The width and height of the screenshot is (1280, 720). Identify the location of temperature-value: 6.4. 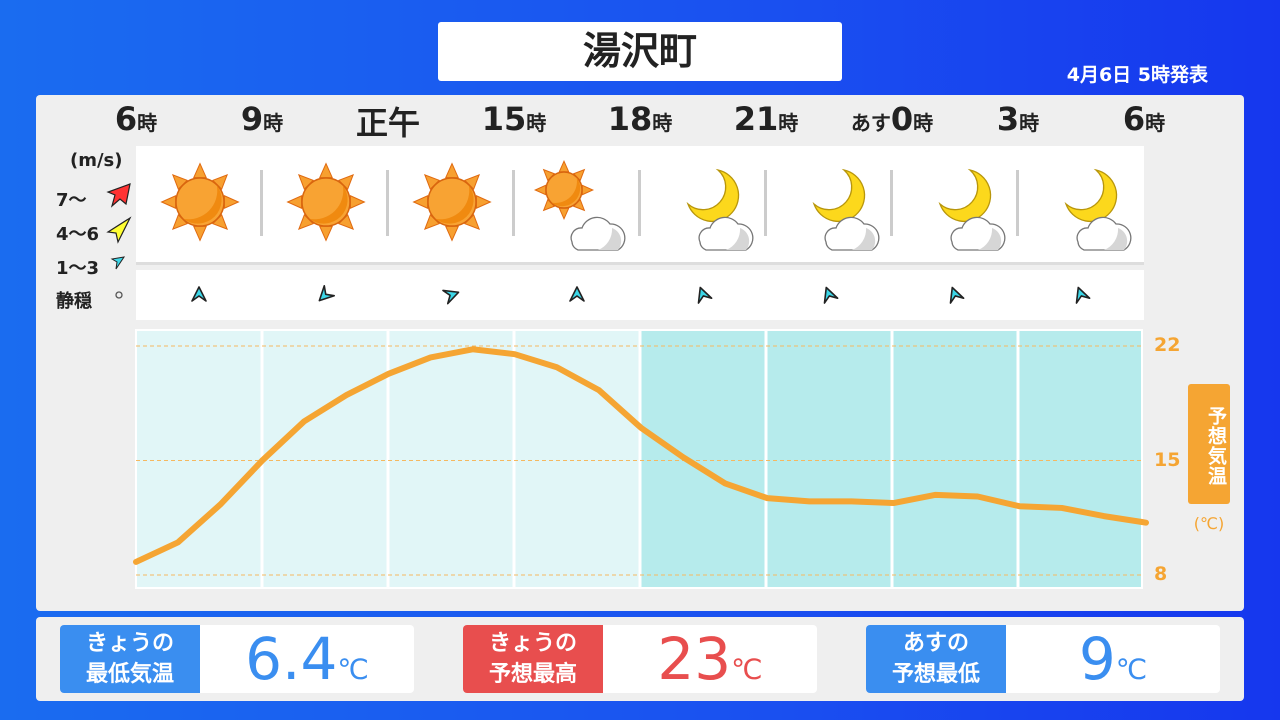
(291, 659).